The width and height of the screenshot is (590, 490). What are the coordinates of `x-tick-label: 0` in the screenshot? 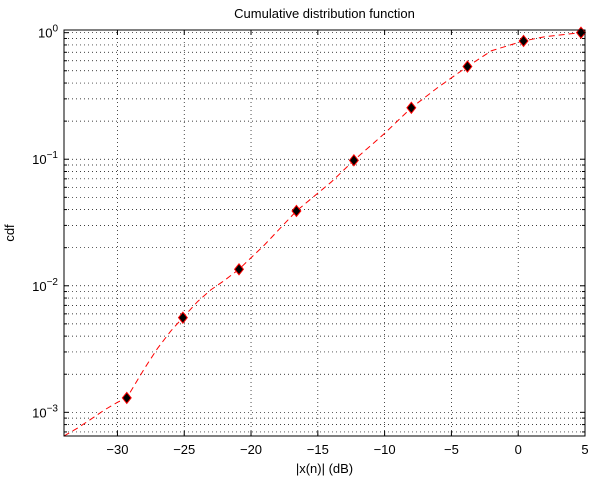 It's located at (518, 449).